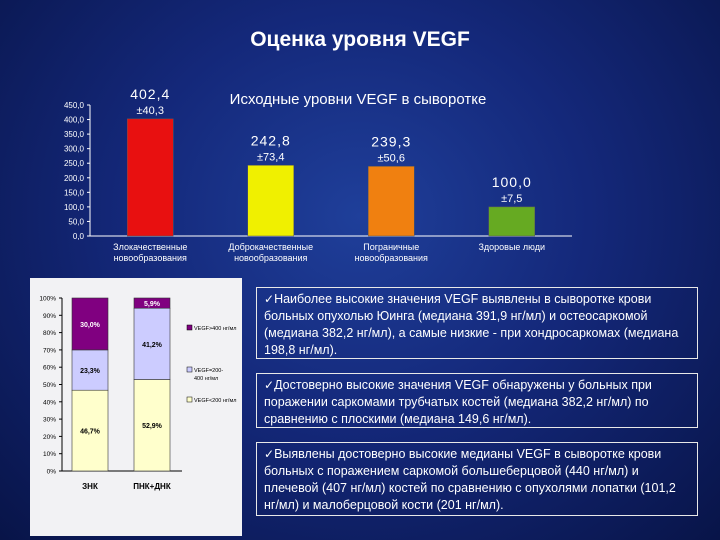 Image resolution: width=720 pixels, height=540 pixels. What do you see at coordinates (49, 316) in the screenshot?
I see `y-tick-label: 90%` at bounding box center [49, 316].